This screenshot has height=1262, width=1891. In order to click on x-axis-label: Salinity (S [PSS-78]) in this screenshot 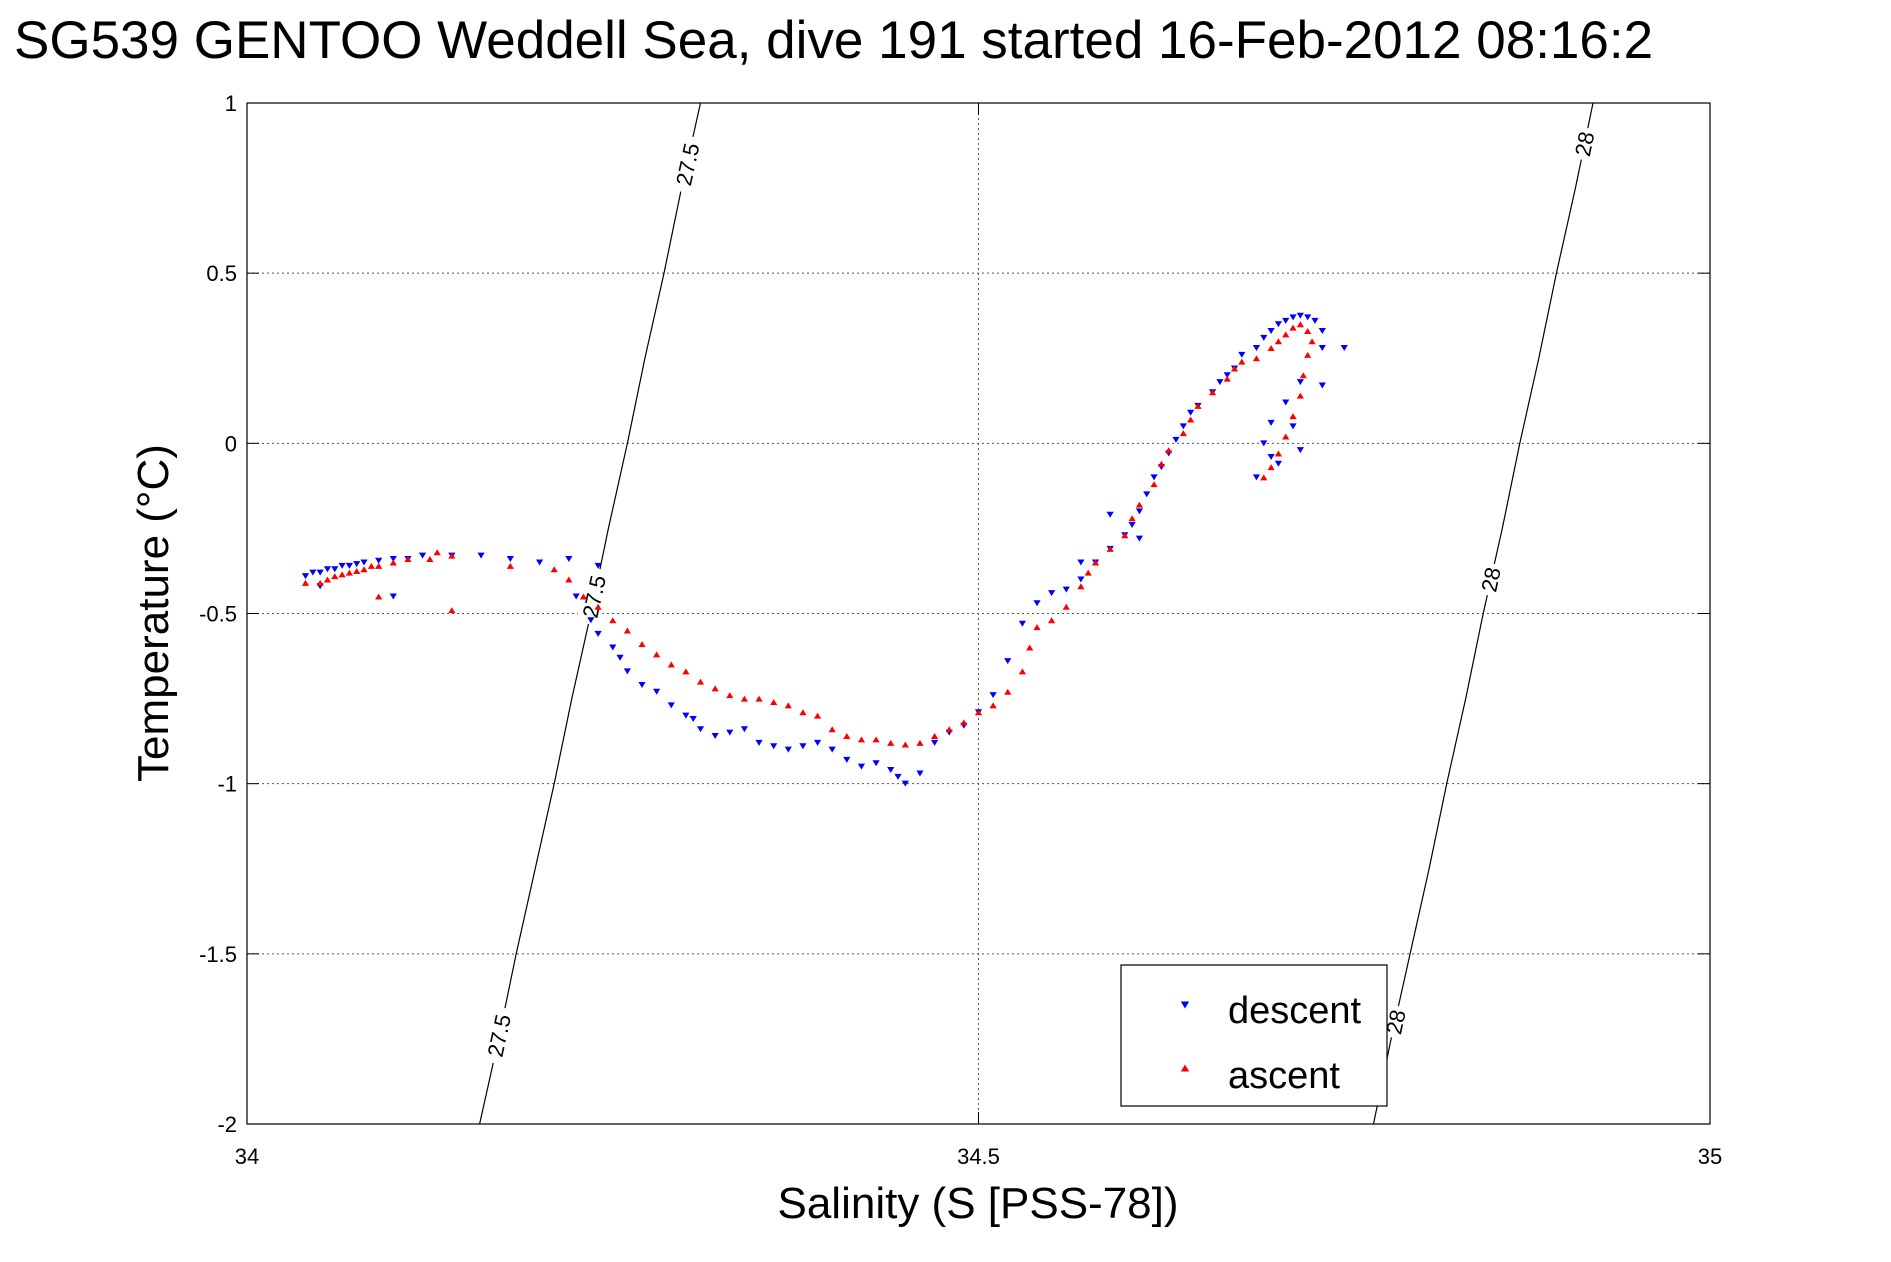, I will do `click(977, 1203)`.